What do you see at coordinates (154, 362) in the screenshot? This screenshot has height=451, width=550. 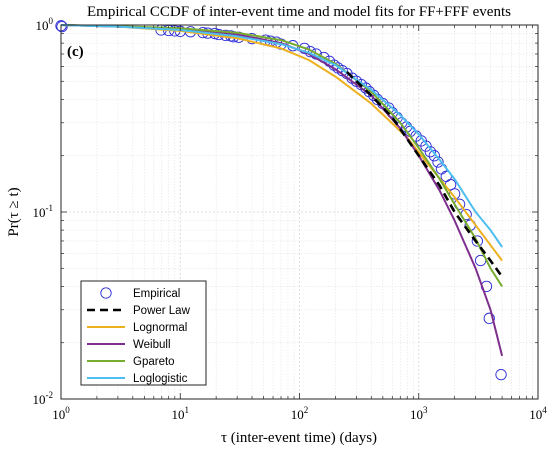 I see `legend-label-gpareto: Gpareto` at bounding box center [154, 362].